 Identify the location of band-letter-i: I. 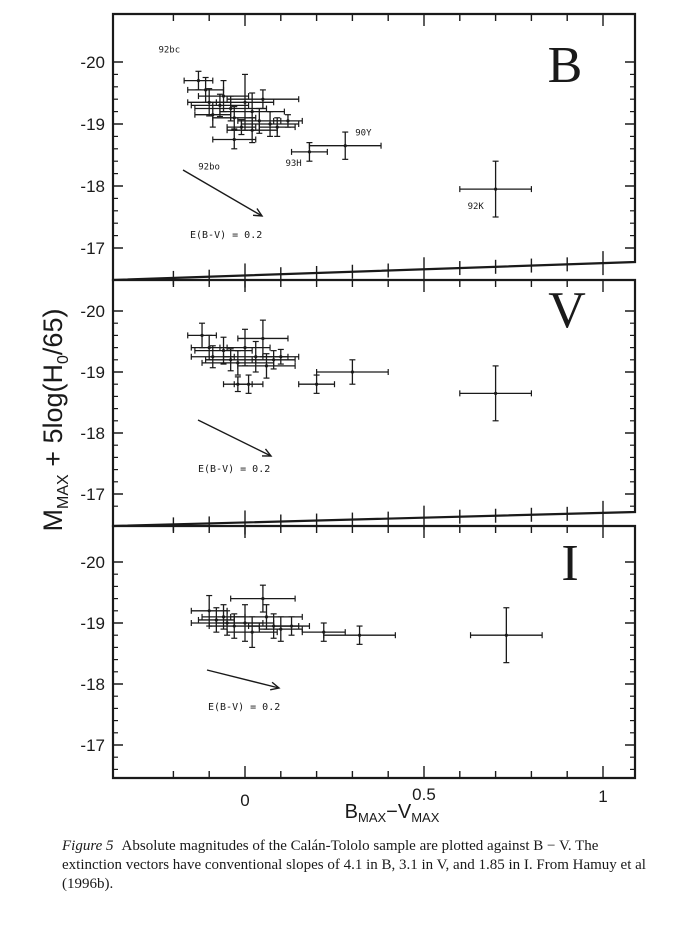
(569, 563).